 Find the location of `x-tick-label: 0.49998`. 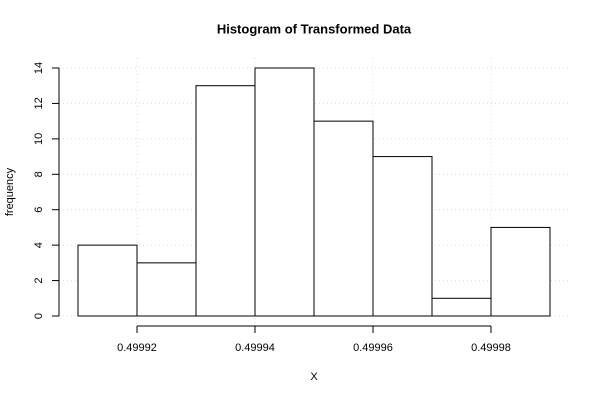

x-tick-label: 0.49998 is located at coordinates (491, 348).